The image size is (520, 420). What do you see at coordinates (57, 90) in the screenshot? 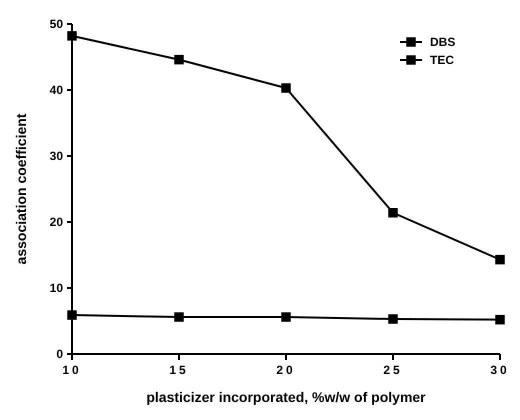
I see `y-tick-label: 40` at bounding box center [57, 90].